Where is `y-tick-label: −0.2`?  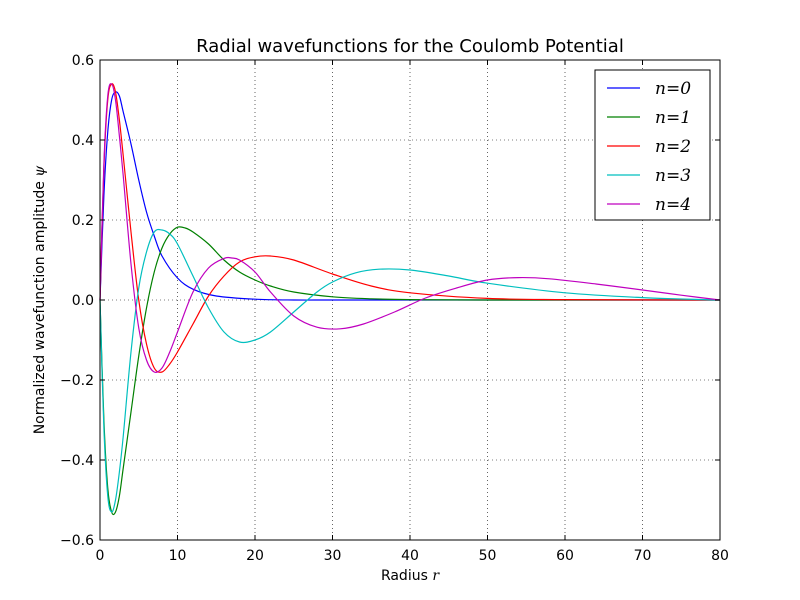 y-tick-label: −0.2 is located at coordinates (77, 381).